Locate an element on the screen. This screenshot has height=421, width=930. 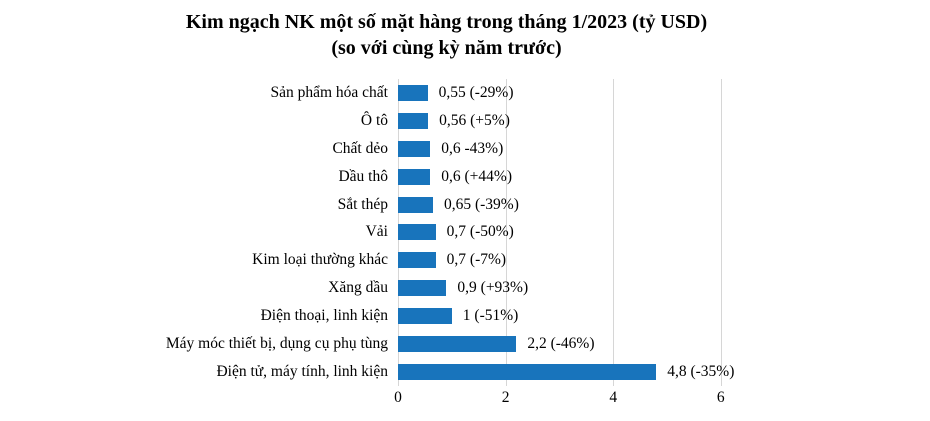
category-label: Điện tử, máy tính, linh kiện is located at coordinates (302, 371).